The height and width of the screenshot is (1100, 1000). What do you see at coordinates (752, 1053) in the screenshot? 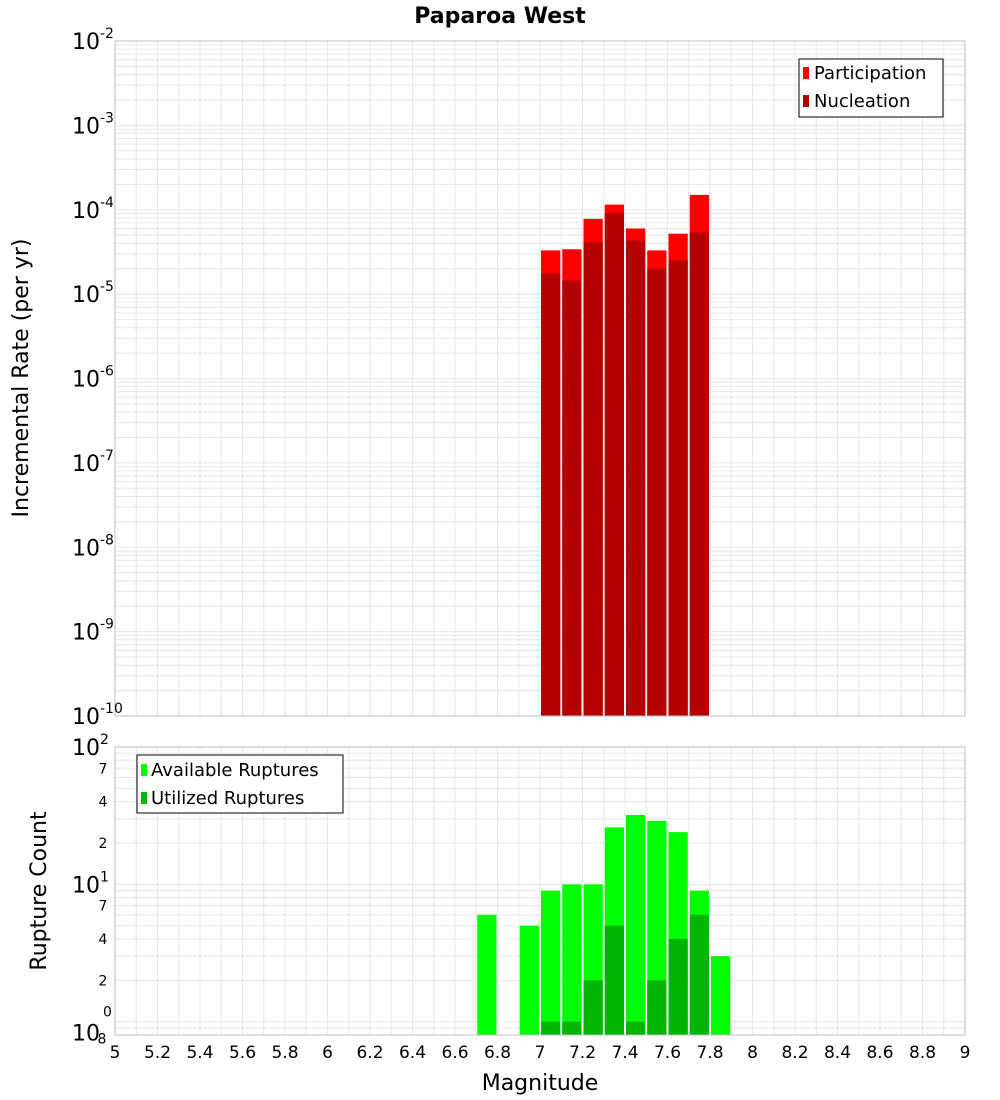
I see `x-tick-label: 8` at bounding box center [752, 1053].